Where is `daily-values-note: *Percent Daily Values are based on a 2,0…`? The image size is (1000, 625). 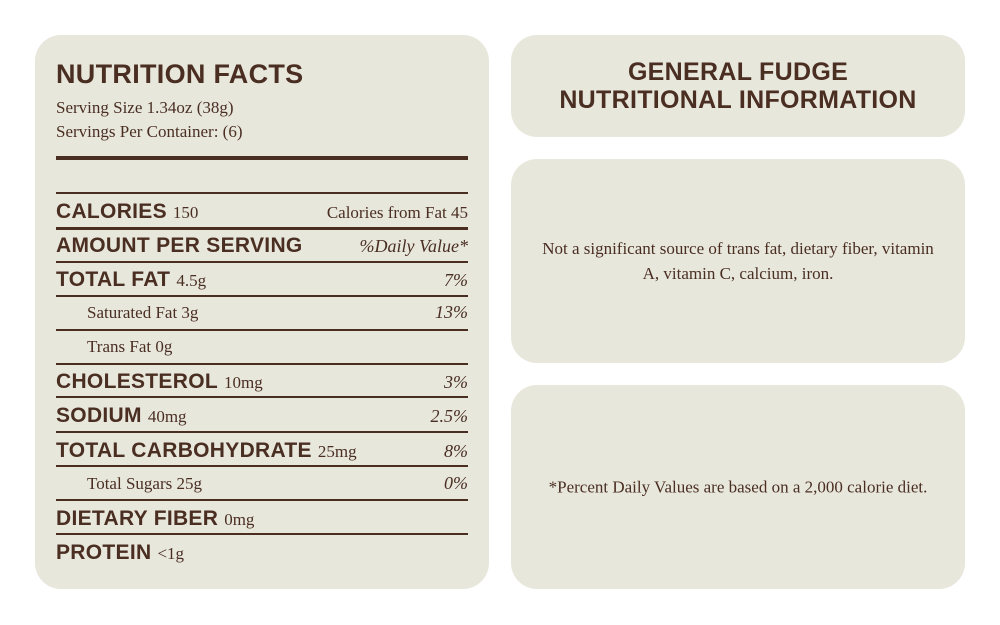
daily-values-note: *Percent Daily Values are based on a 2,0… is located at coordinates (738, 487).